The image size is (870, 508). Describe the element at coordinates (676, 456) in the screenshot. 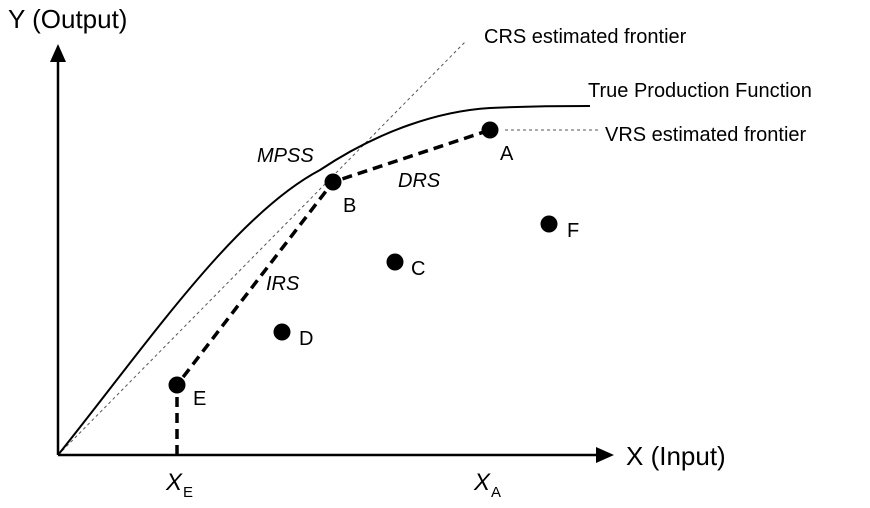

I see `x-axis-title: X (Input)` at that location.